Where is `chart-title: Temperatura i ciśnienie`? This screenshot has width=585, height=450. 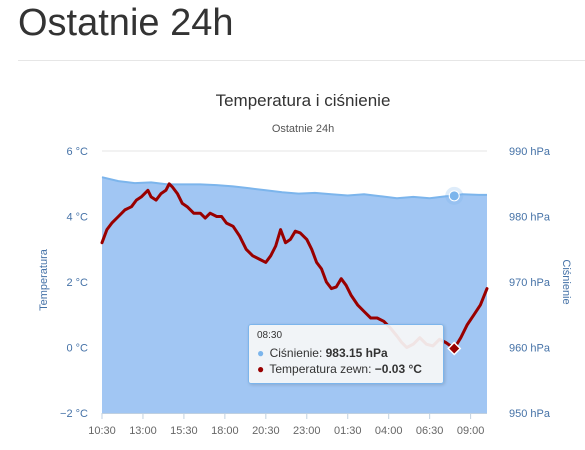
chart-title: Temperatura i ciśnienie is located at coordinates (303, 100).